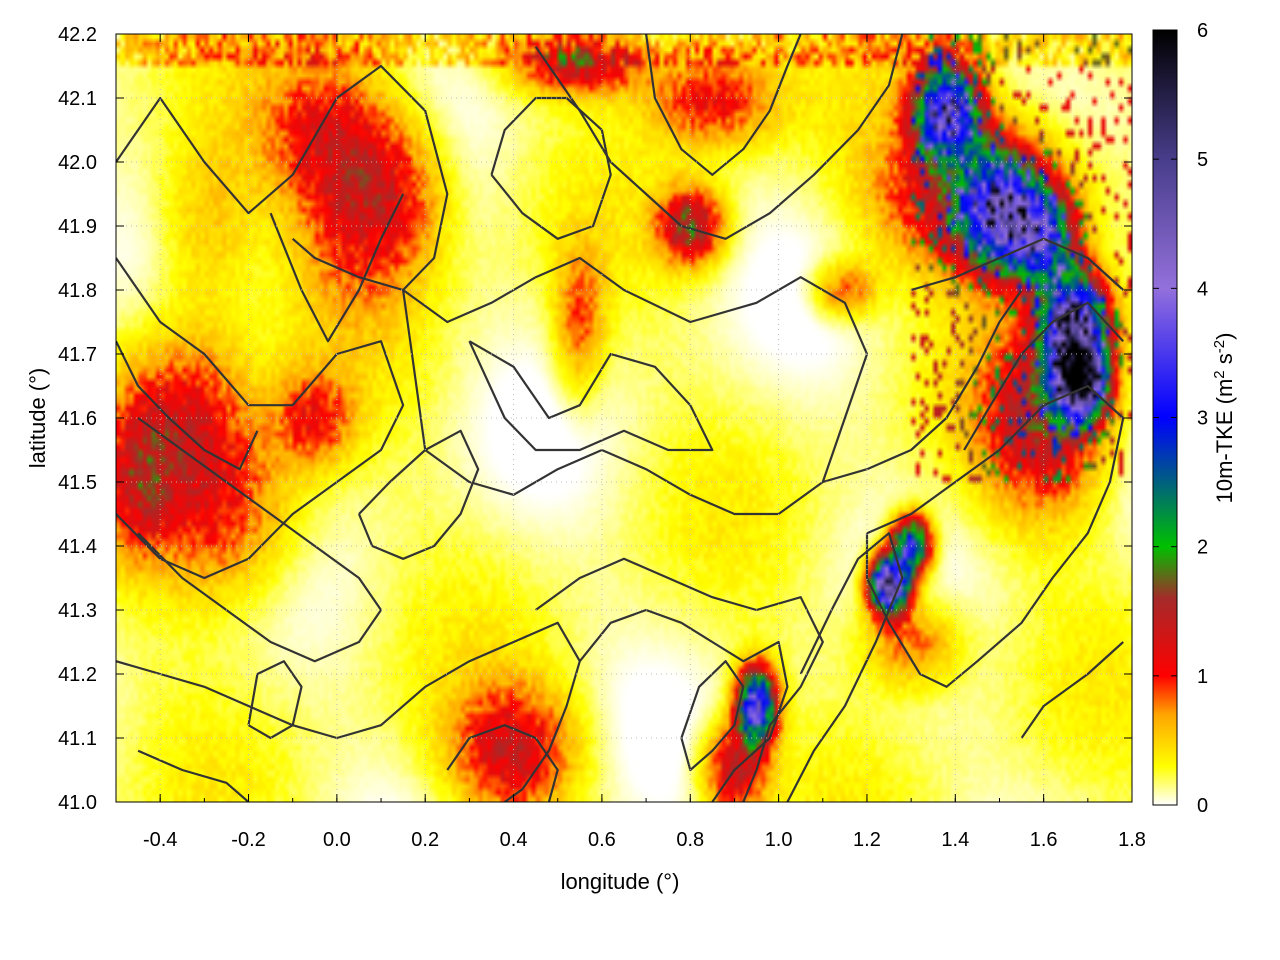  What do you see at coordinates (160, 840) in the screenshot?
I see `x-tick-label: -0.4` at bounding box center [160, 840].